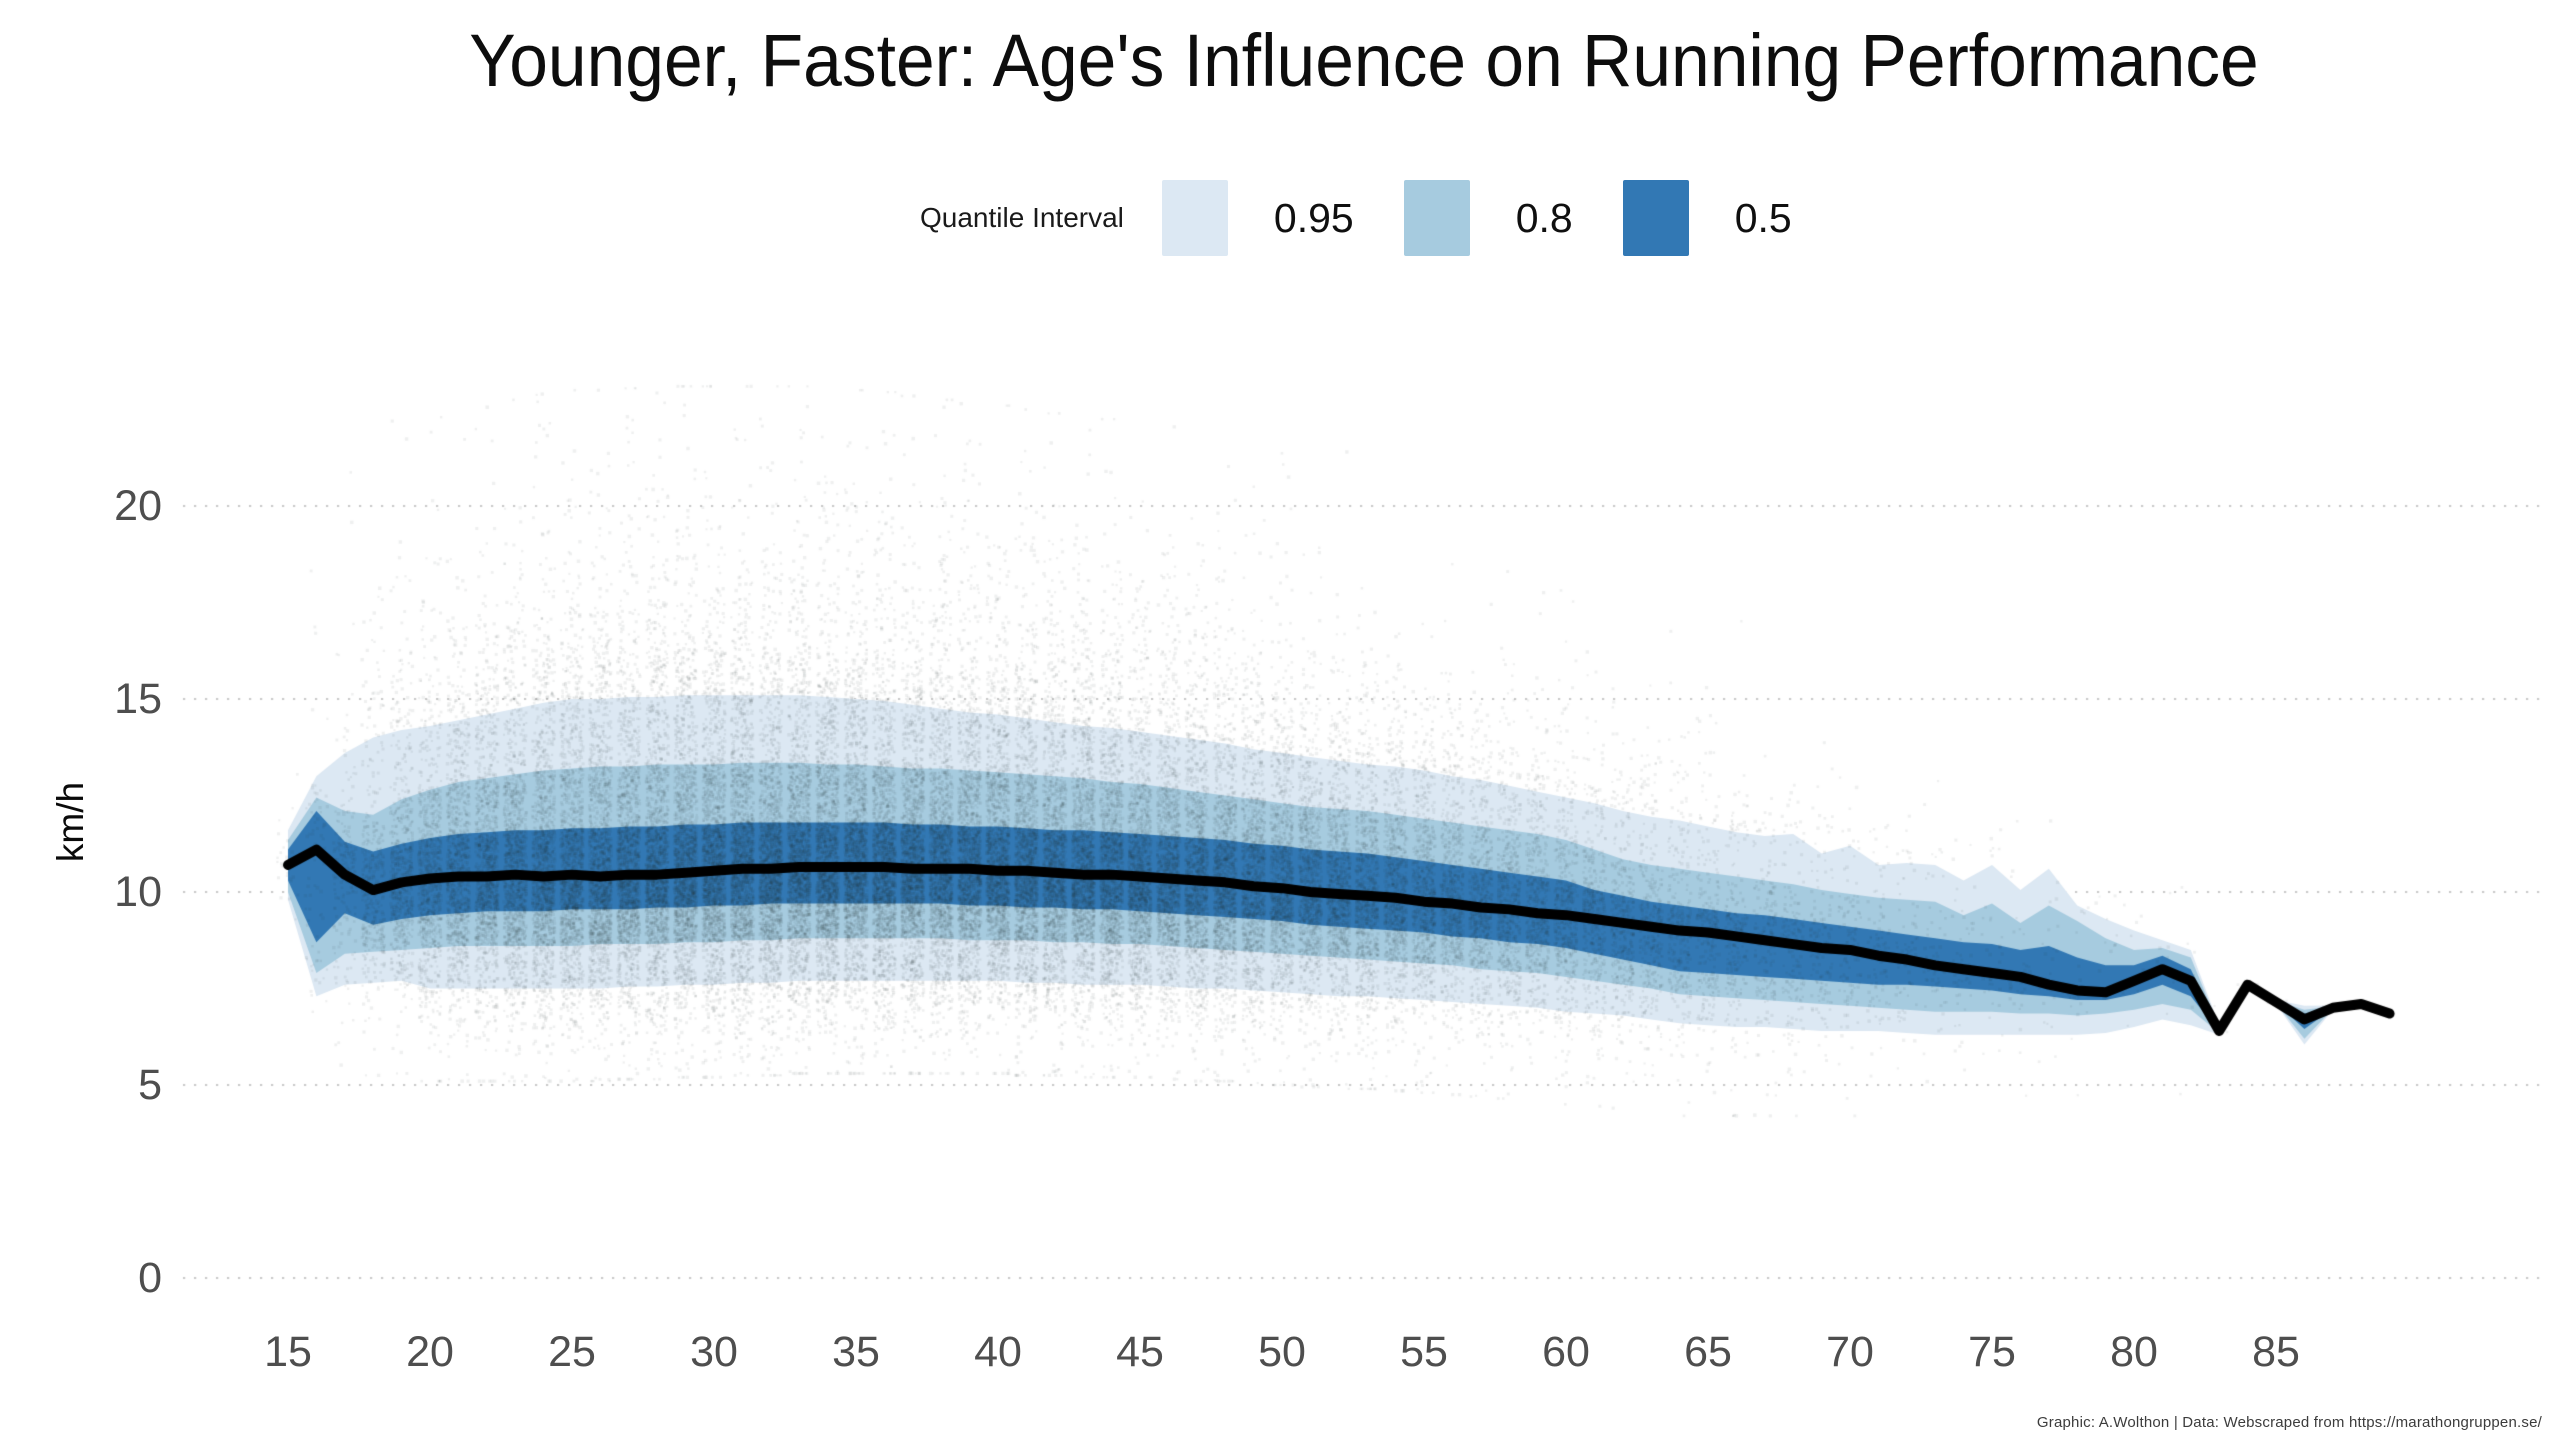 The width and height of the screenshot is (2560, 1440). What do you see at coordinates (998, 1352) in the screenshot?
I see `x-tick-label: 40` at bounding box center [998, 1352].